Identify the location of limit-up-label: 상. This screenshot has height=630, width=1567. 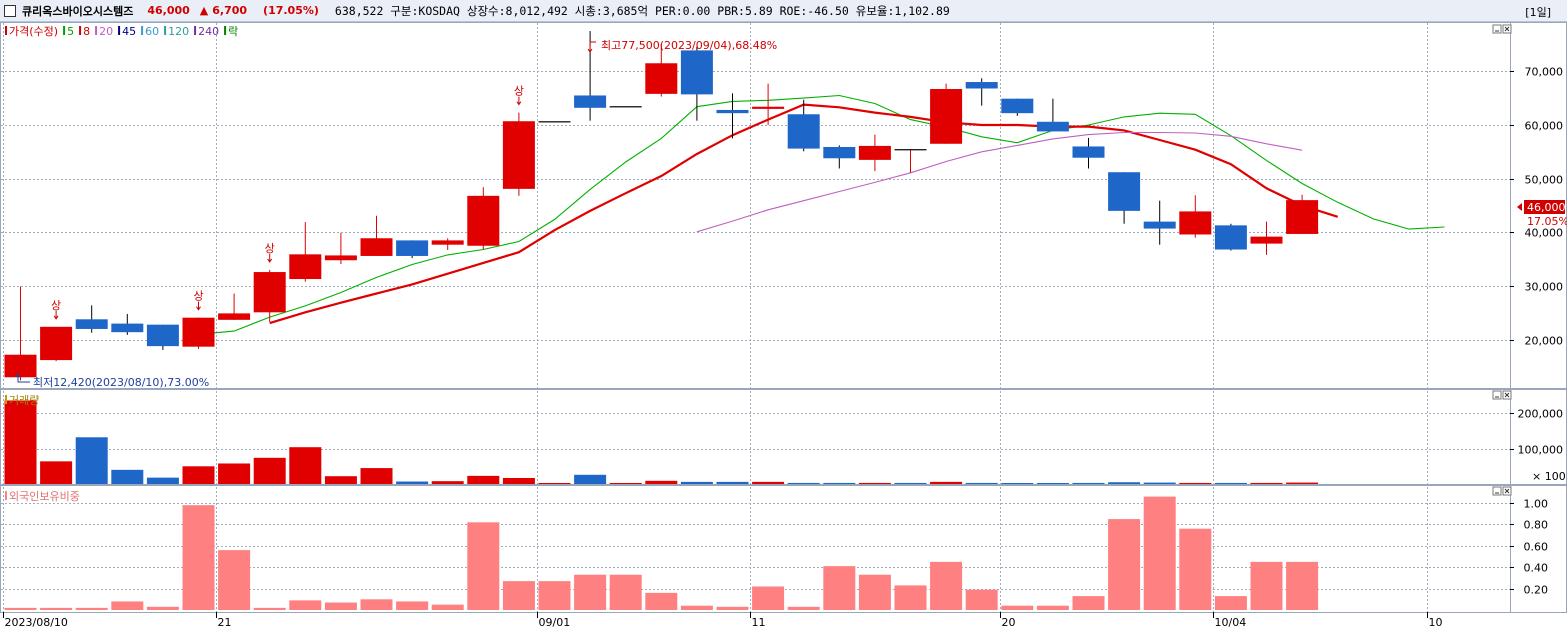
(270, 248).